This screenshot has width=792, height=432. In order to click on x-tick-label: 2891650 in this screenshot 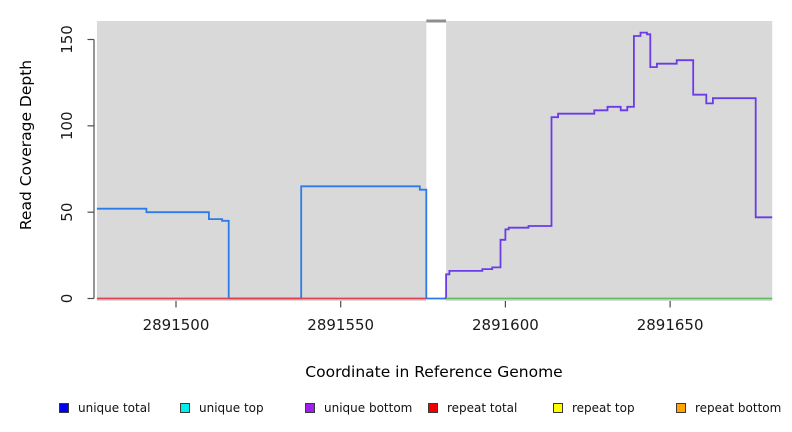, I will do `click(670, 325)`.